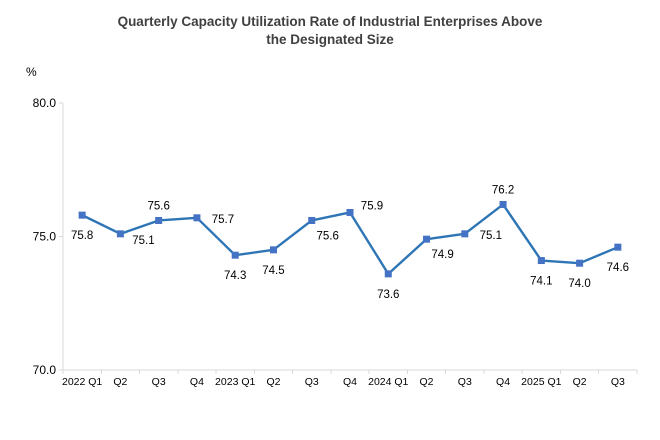 This screenshot has width=660, height=440. Describe the element at coordinates (579, 284) in the screenshot. I see `data-point-label: 74.0` at that location.